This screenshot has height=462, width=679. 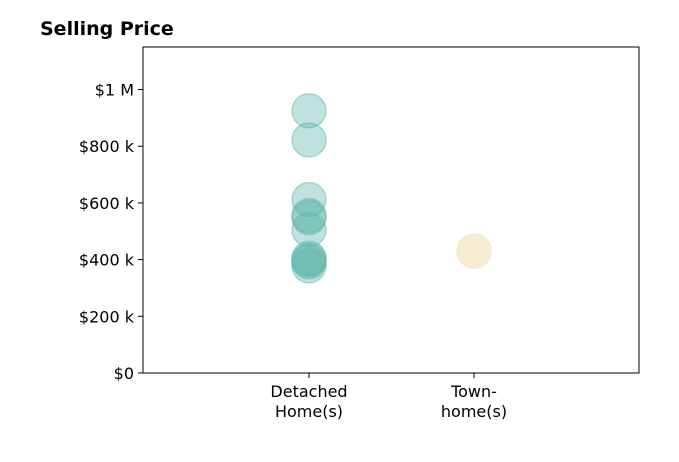 I want to click on y-tick-label: $200 k, so click(x=107, y=316).